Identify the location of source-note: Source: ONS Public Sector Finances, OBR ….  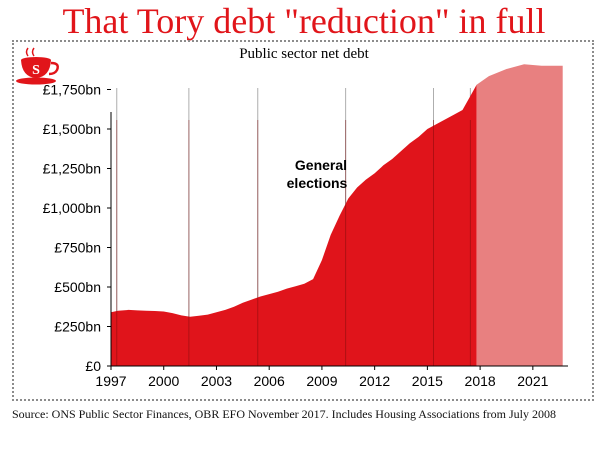
(284, 414).